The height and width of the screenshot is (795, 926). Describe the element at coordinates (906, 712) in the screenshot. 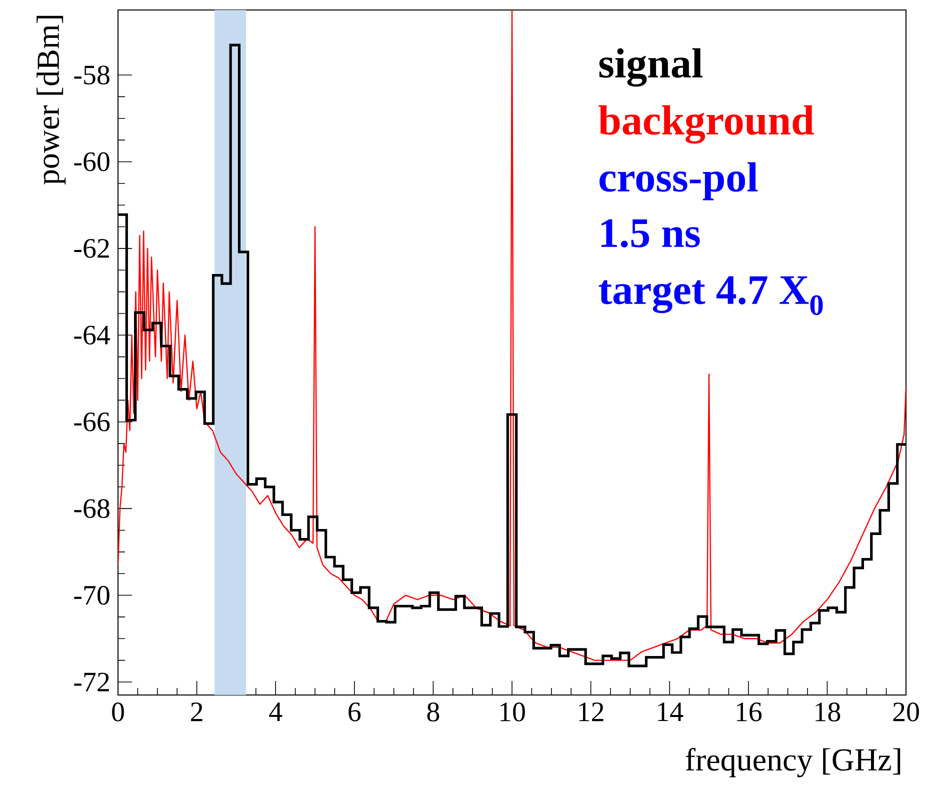

I see `x-tick-label: 20` at that location.